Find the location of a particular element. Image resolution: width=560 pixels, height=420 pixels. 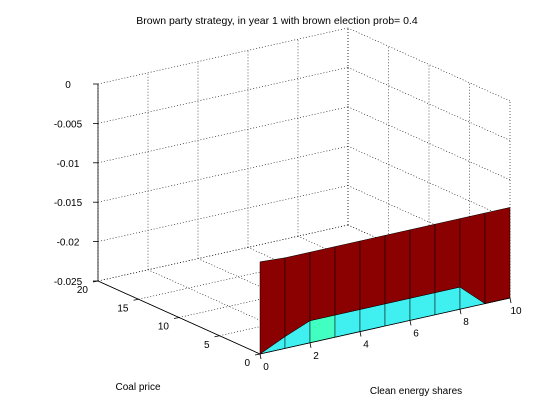

x-tick-label: 0 is located at coordinates (266, 367).